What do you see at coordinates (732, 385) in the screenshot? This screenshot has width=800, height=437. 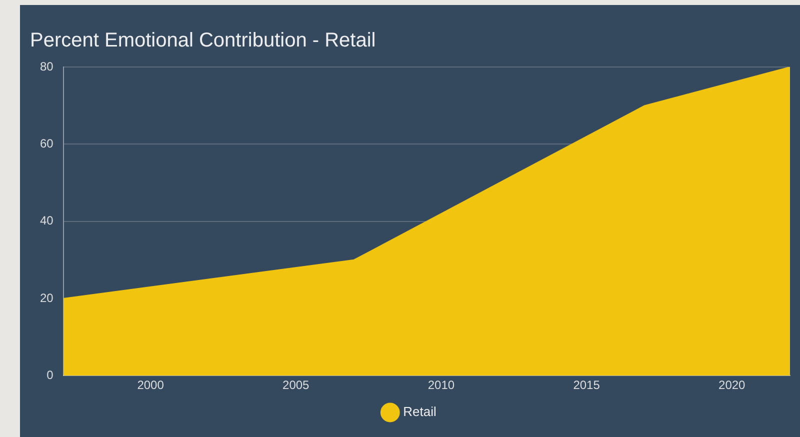 I see `x-tick-label: 2020` at bounding box center [732, 385].